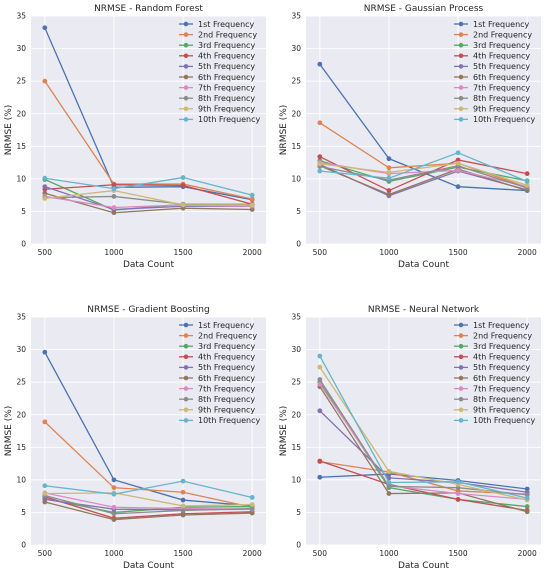 The width and height of the screenshot is (550, 572). What do you see at coordinates (501, 367) in the screenshot?
I see `legend-label: 5th Frequency` at bounding box center [501, 367].